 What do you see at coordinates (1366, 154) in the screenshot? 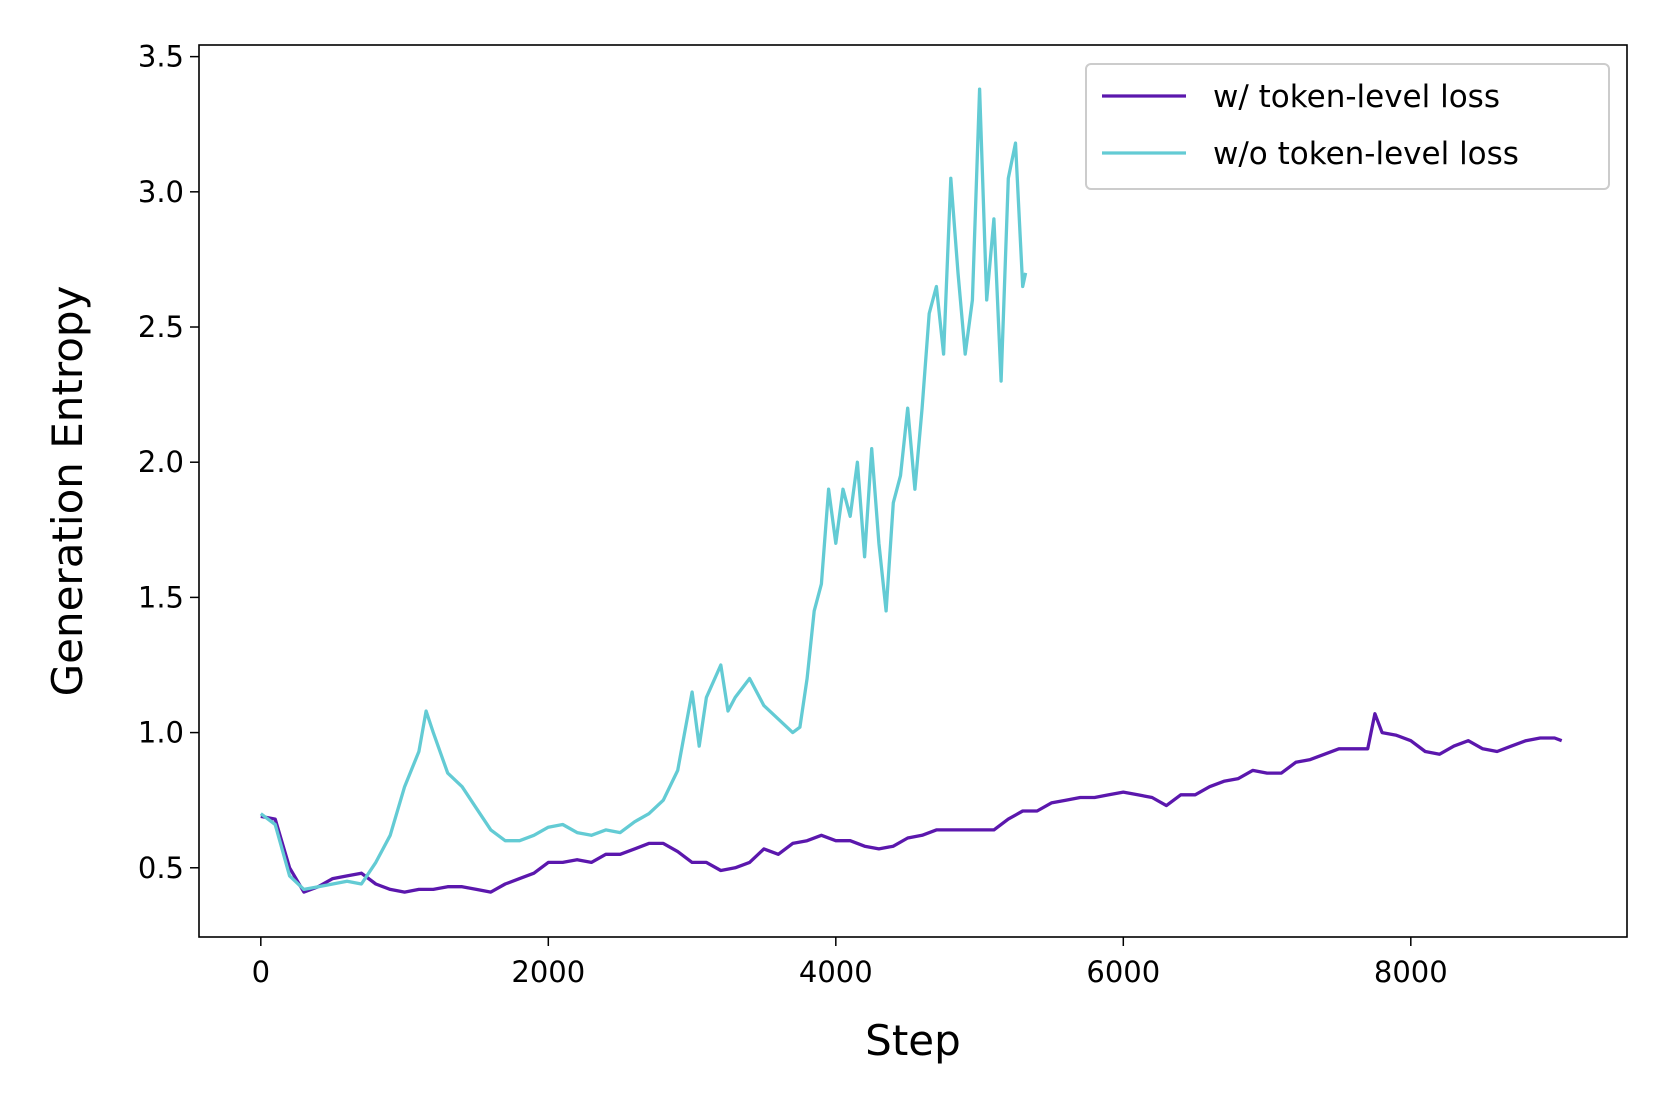
I see `legend-label: w/o token-level loss` at bounding box center [1366, 154].